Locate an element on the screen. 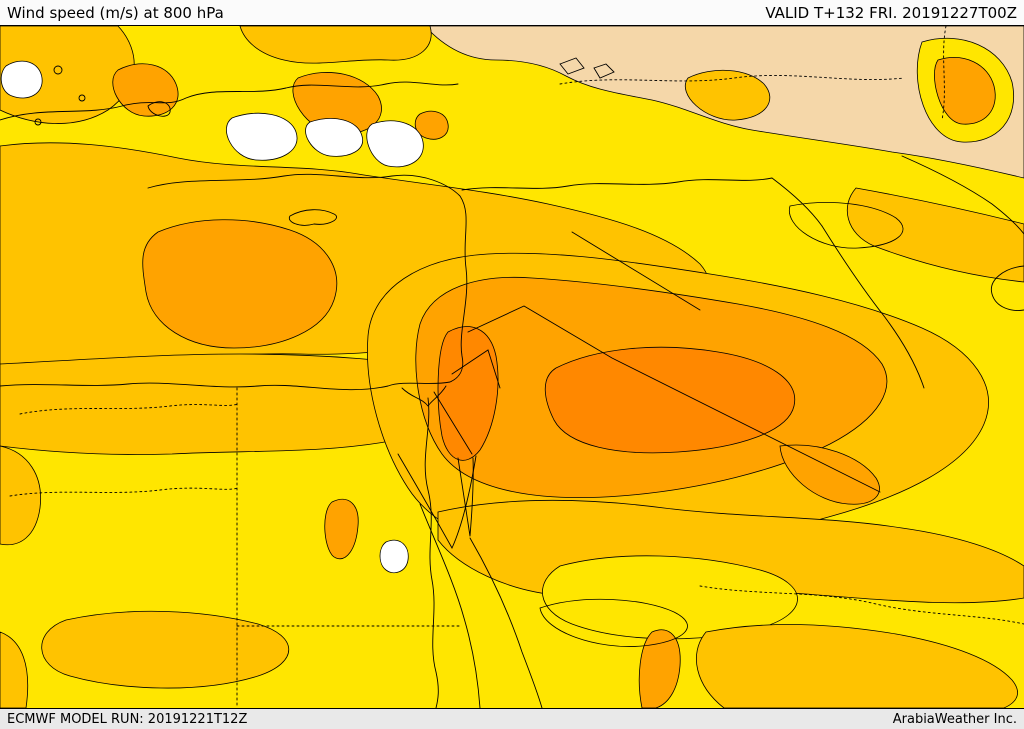  band-amber-bottomright is located at coordinates (857, 666).